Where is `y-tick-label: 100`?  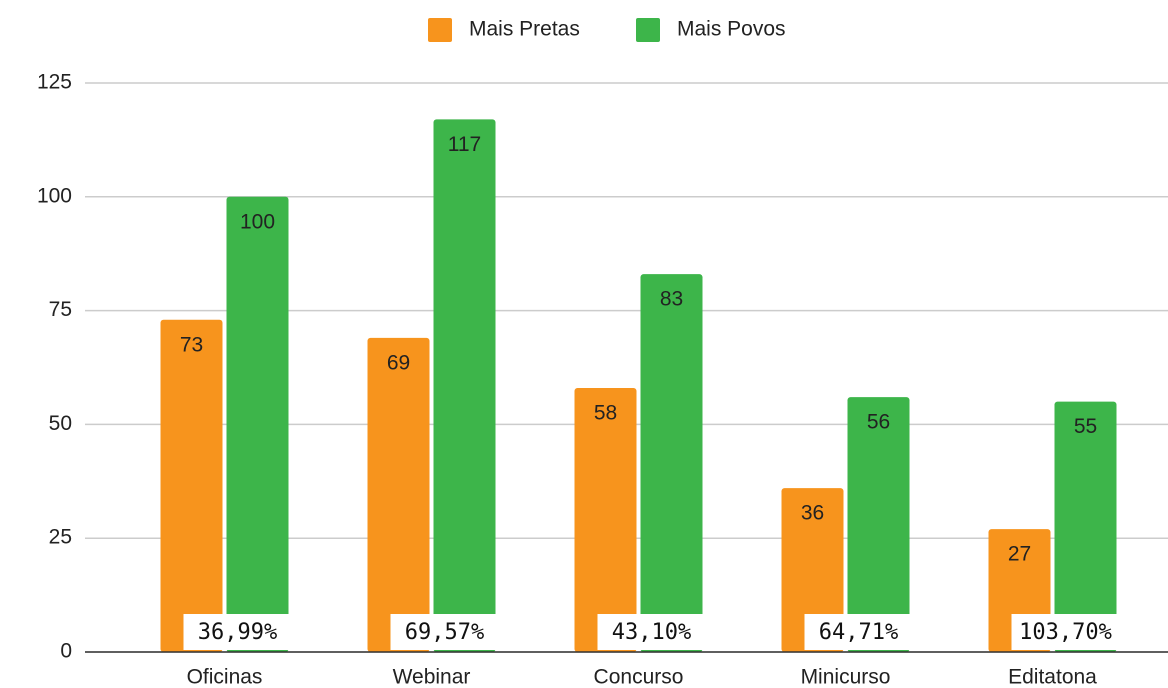
y-tick-label: 100 is located at coordinates (54, 195).